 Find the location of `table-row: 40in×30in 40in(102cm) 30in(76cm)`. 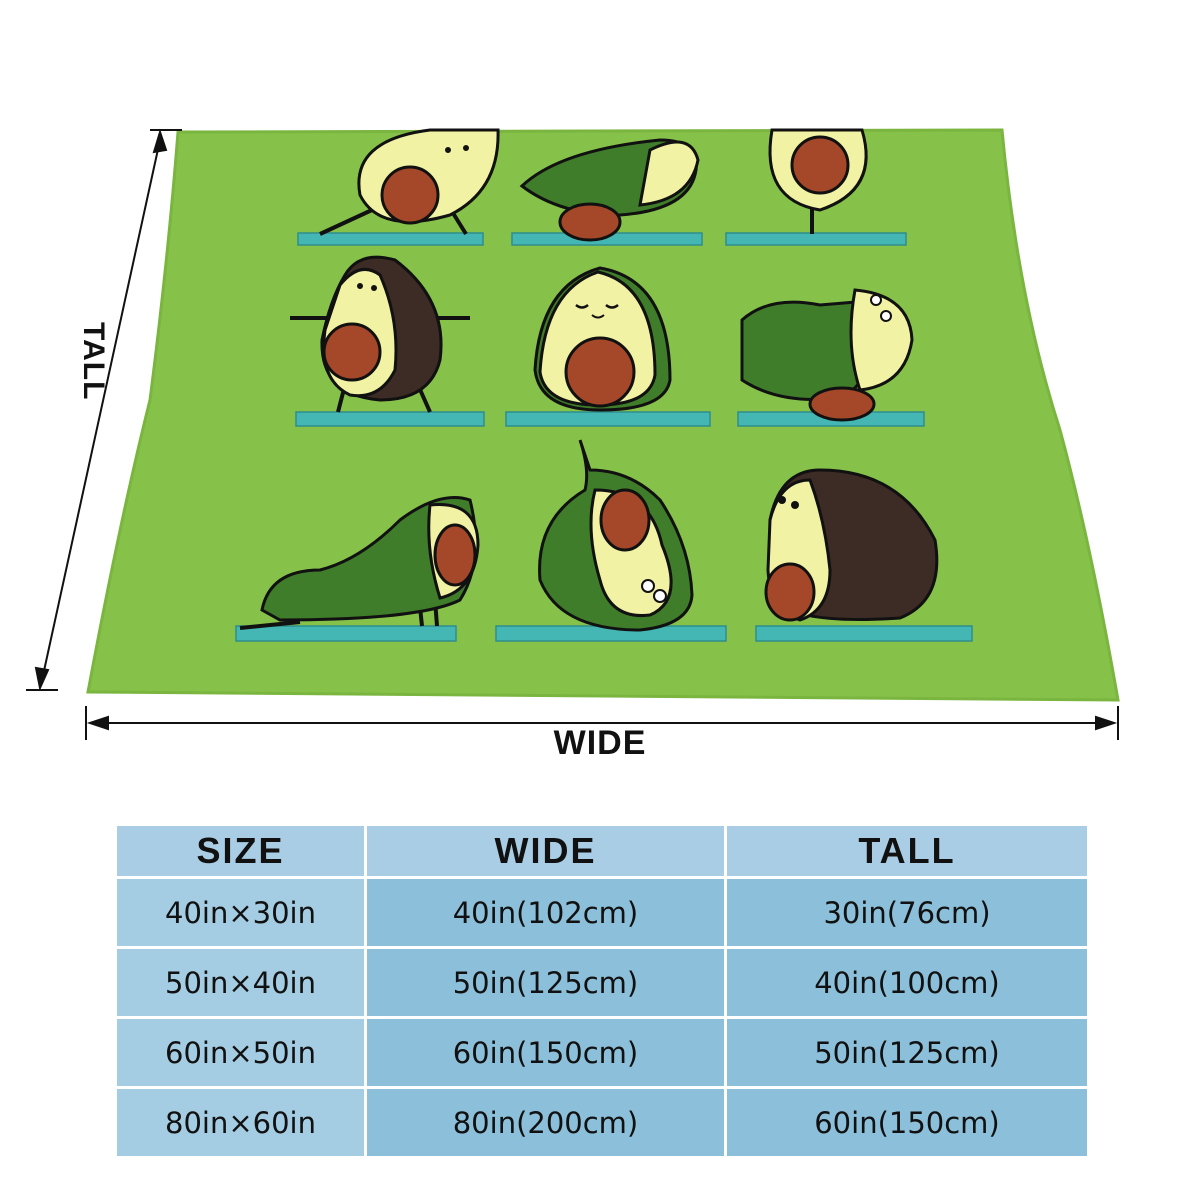

table-row: 40in×30in 40in(102cm) 30in(76cm) is located at coordinates (602, 912).